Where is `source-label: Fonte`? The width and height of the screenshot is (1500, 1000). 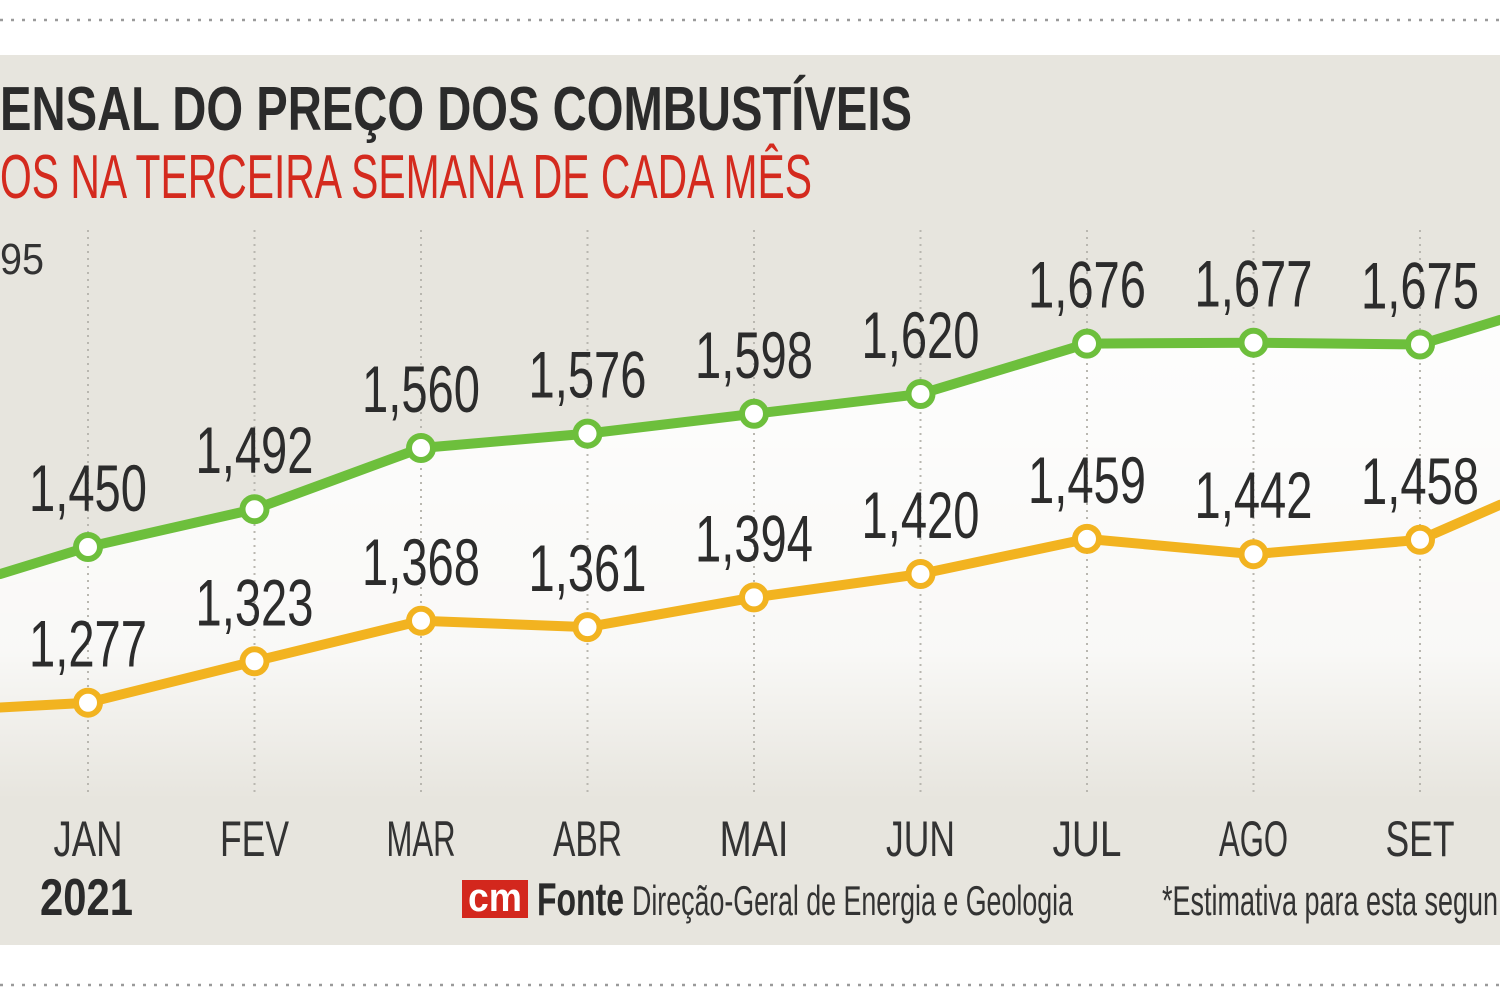
source-label: Fonte is located at coordinates (580, 899).